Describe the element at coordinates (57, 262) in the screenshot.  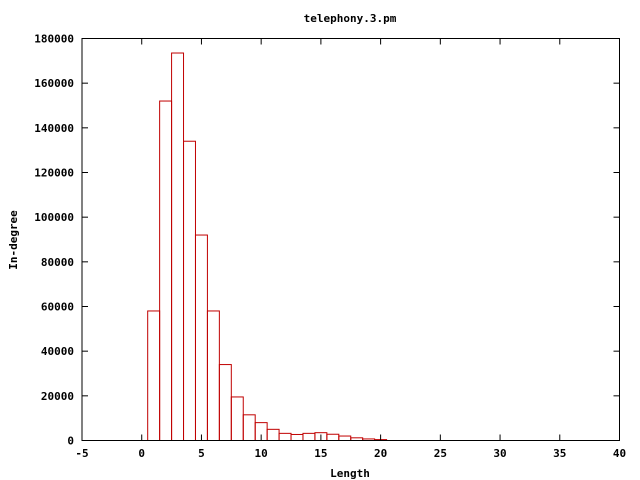
I see `y-tick-label: 80000` at that location.